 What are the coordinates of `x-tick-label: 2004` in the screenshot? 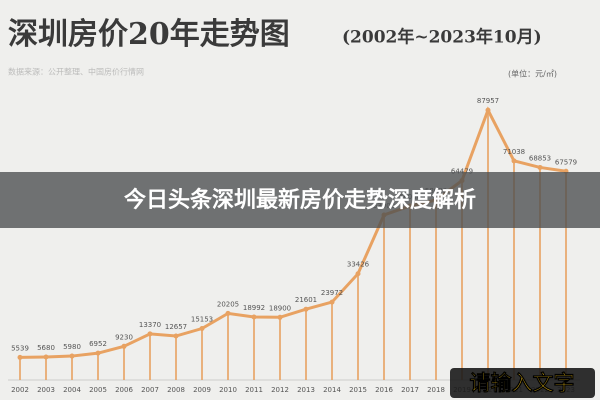 It's located at (72, 390).